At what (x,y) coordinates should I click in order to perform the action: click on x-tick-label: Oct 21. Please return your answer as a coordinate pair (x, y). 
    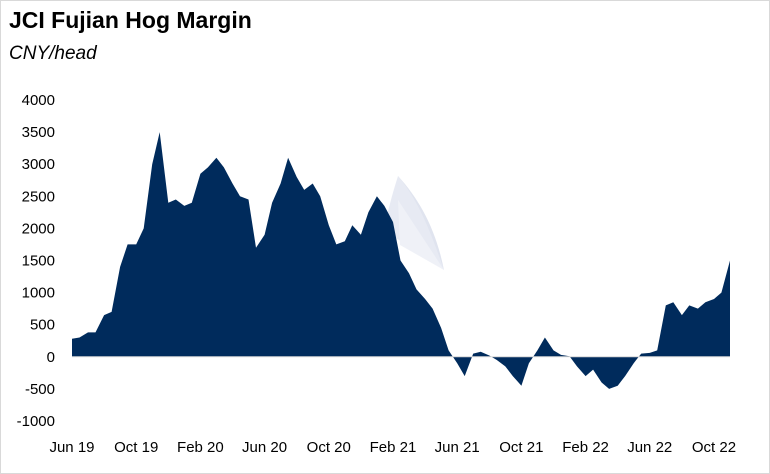
    Looking at the image, I should click on (521, 447).